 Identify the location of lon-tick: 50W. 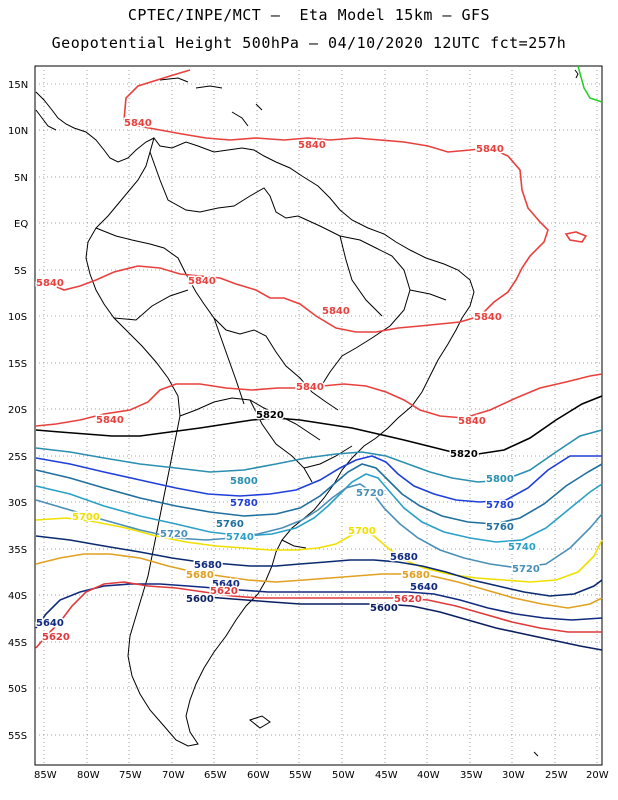
(343, 775).